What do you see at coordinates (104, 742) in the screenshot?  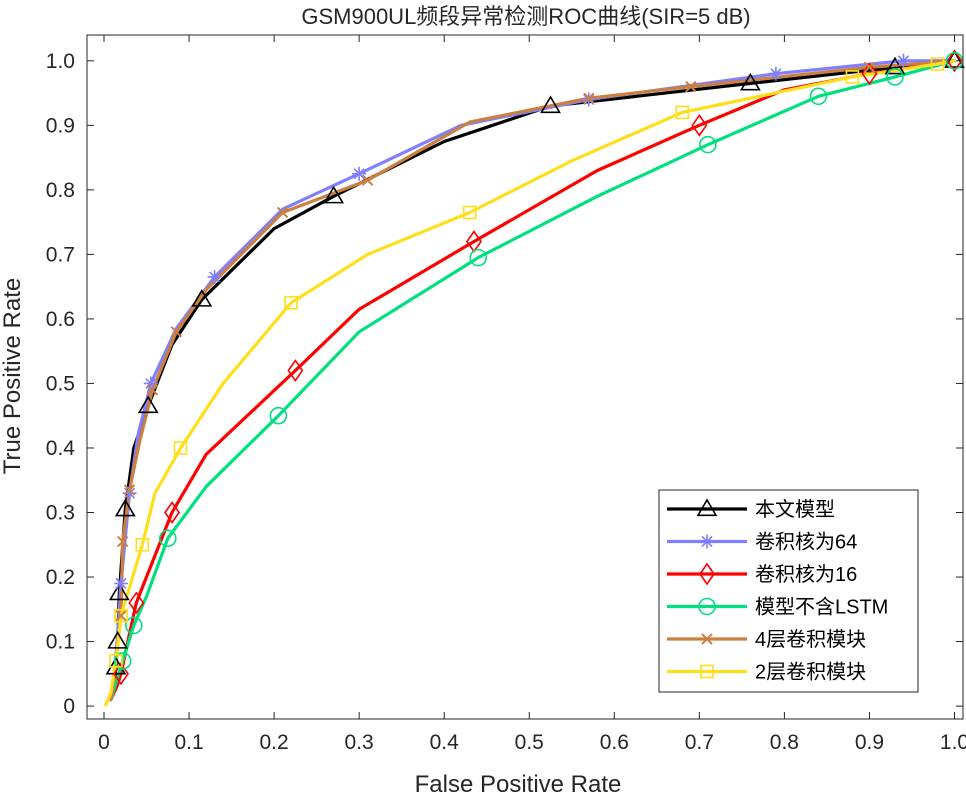 I see `x-tick-label: 0` at bounding box center [104, 742].